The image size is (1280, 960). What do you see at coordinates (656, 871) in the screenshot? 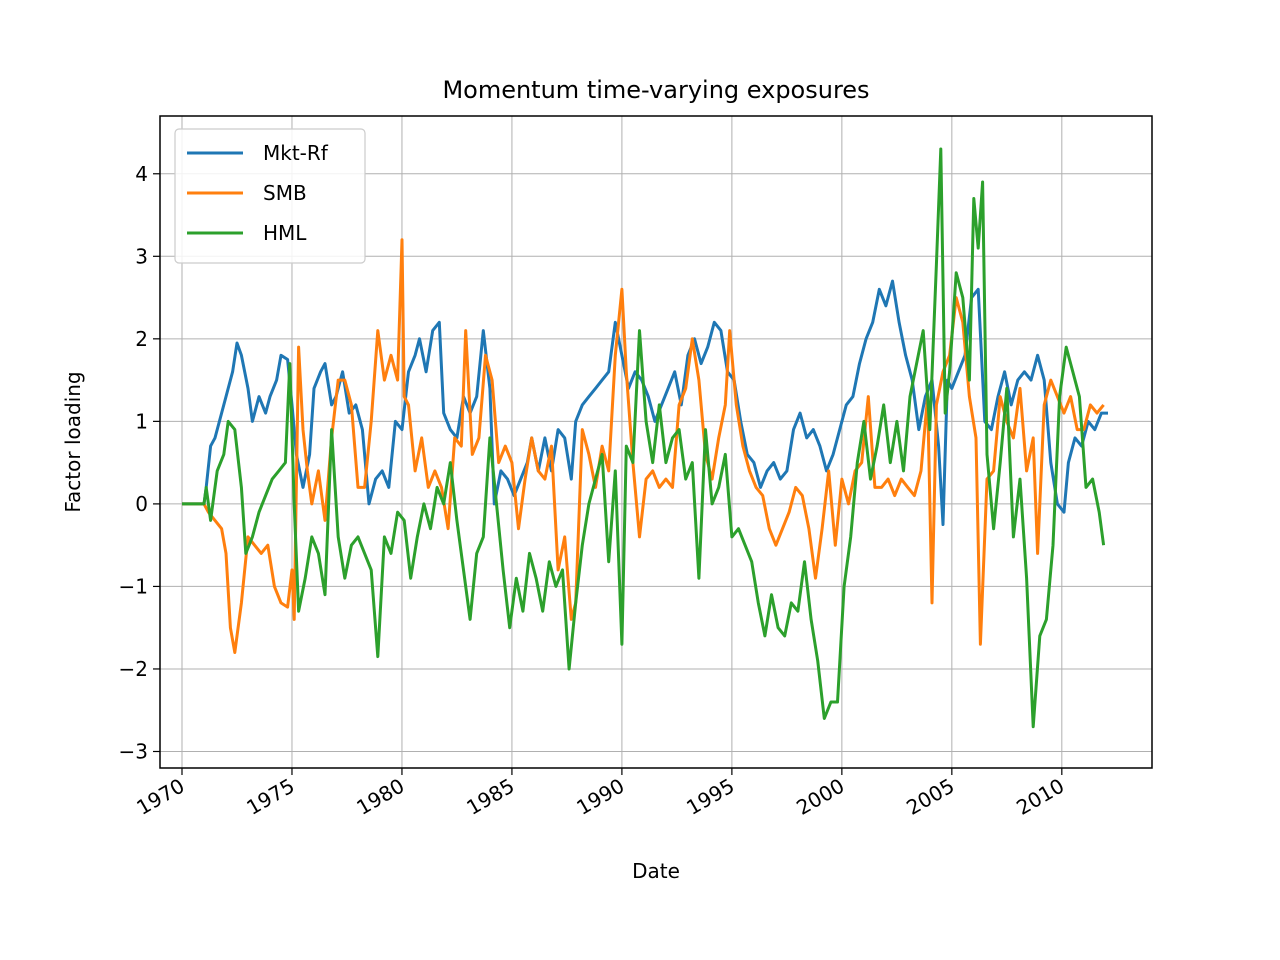
I see `x-axis-title: Date` at bounding box center [656, 871].